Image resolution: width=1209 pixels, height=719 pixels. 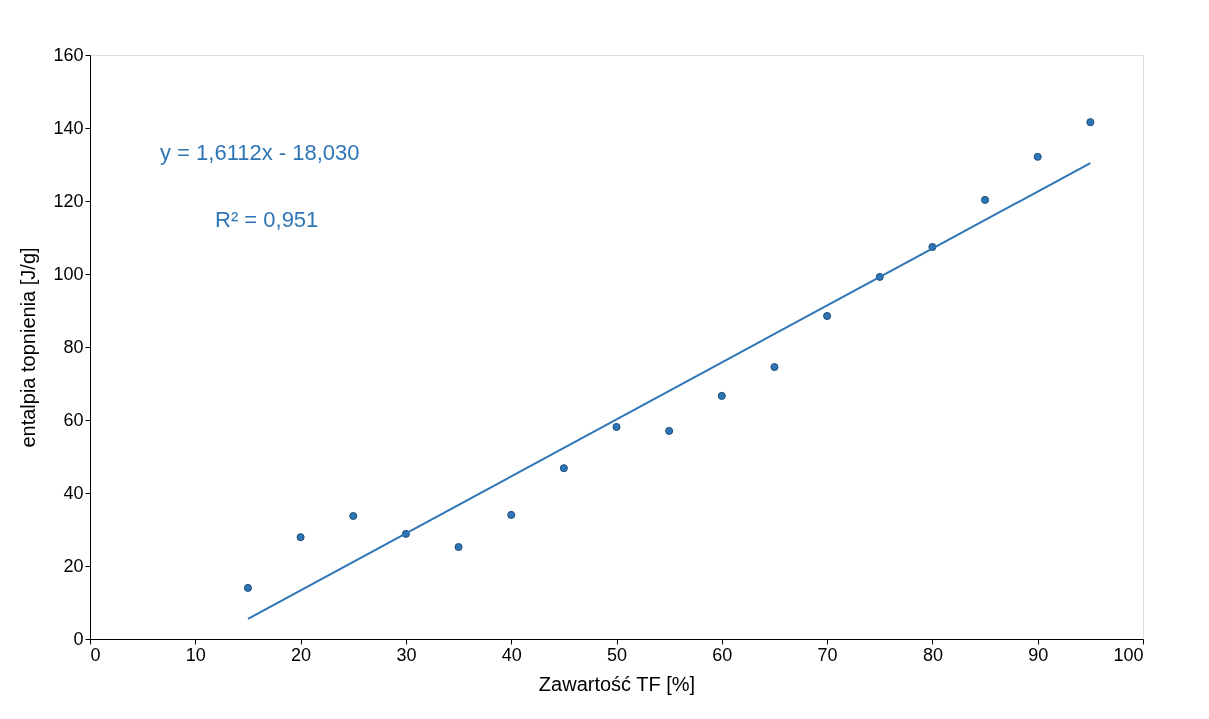 What do you see at coordinates (73, 492) in the screenshot?
I see `y-tick-label: 40` at bounding box center [73, 492].